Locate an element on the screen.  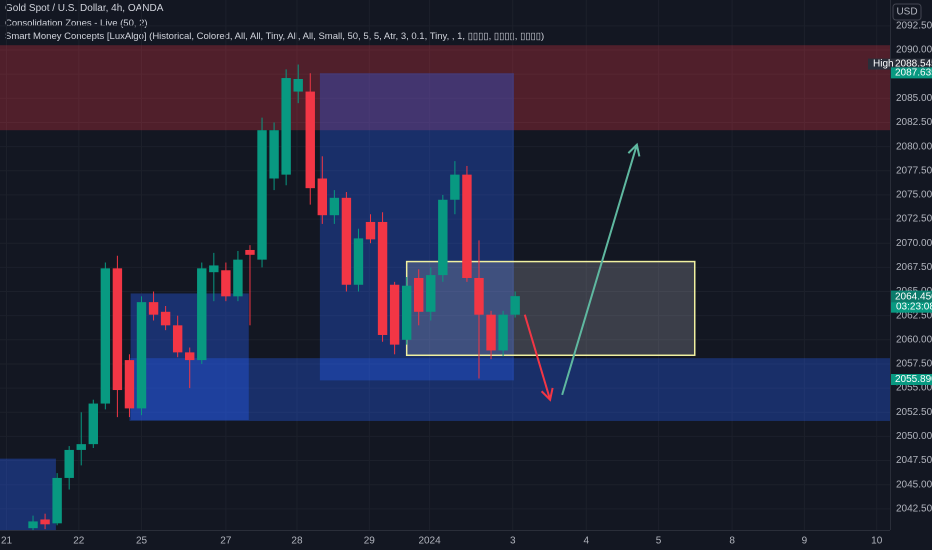
x-tick-label: 28 is located at coordinates (297, 541).